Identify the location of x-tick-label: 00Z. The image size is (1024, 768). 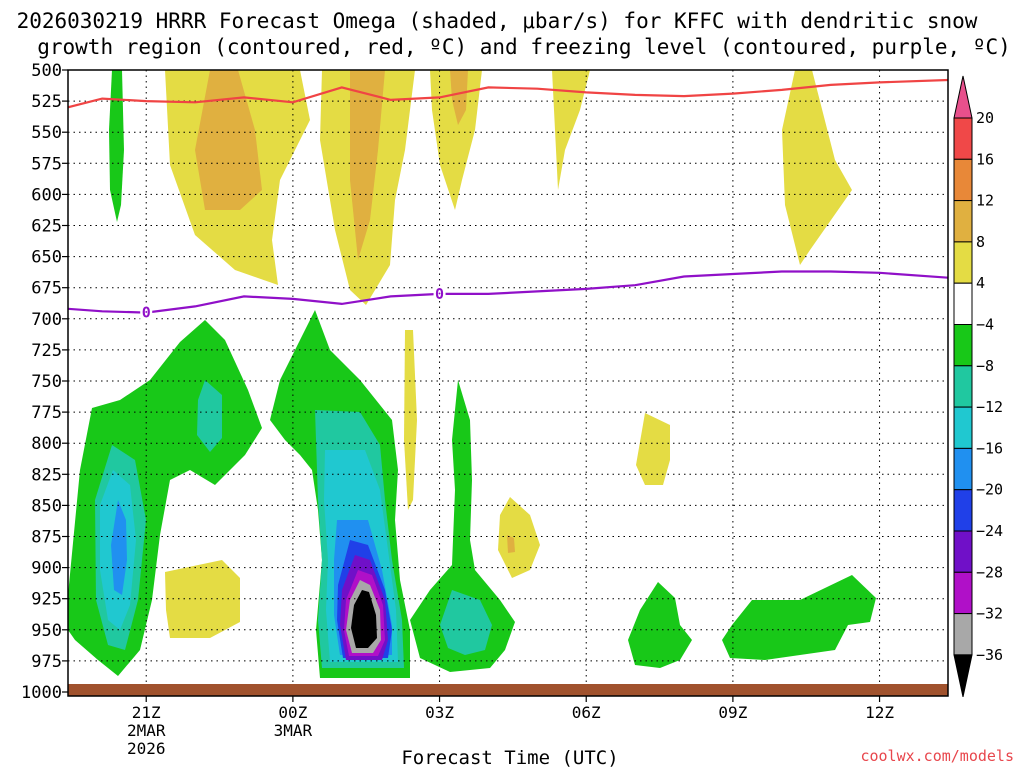
(292, 712).